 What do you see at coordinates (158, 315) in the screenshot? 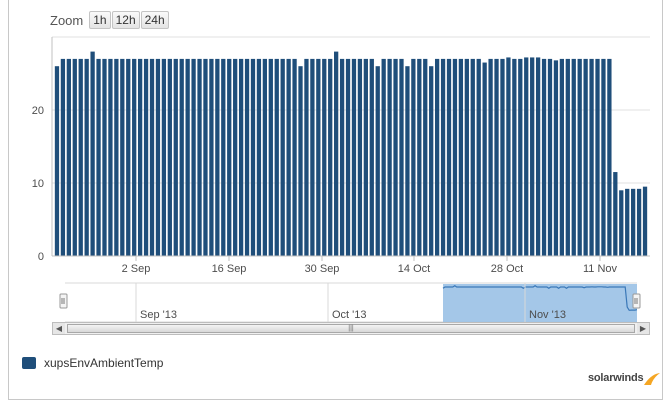
I see `navigator-tick-label: Sep '13` at bounding box center [158, 315].